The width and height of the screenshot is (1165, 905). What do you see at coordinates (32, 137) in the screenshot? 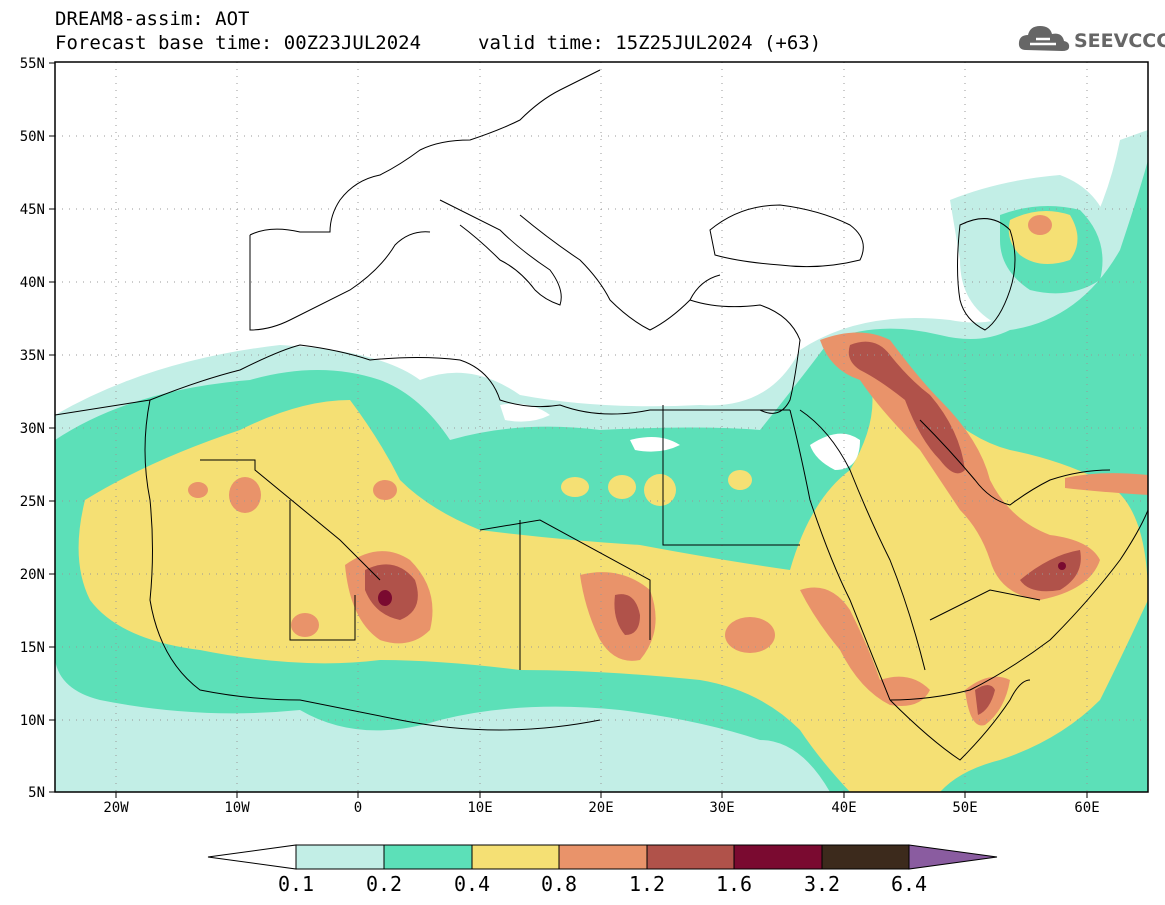
I see `lat-label-50n: 50N` at bounding box center [32, 137].